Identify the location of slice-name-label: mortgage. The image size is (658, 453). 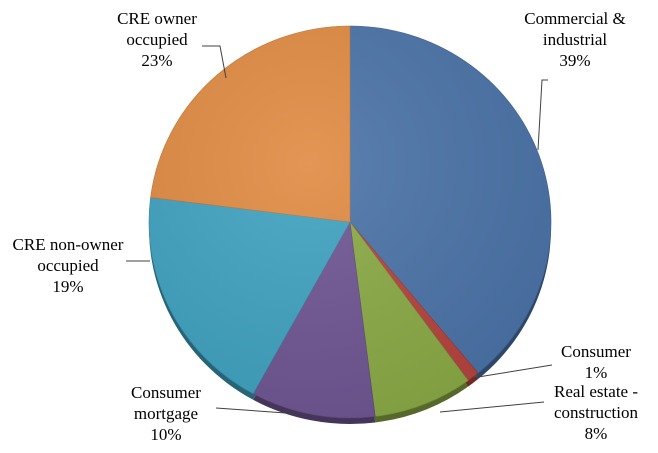
(166, 413).